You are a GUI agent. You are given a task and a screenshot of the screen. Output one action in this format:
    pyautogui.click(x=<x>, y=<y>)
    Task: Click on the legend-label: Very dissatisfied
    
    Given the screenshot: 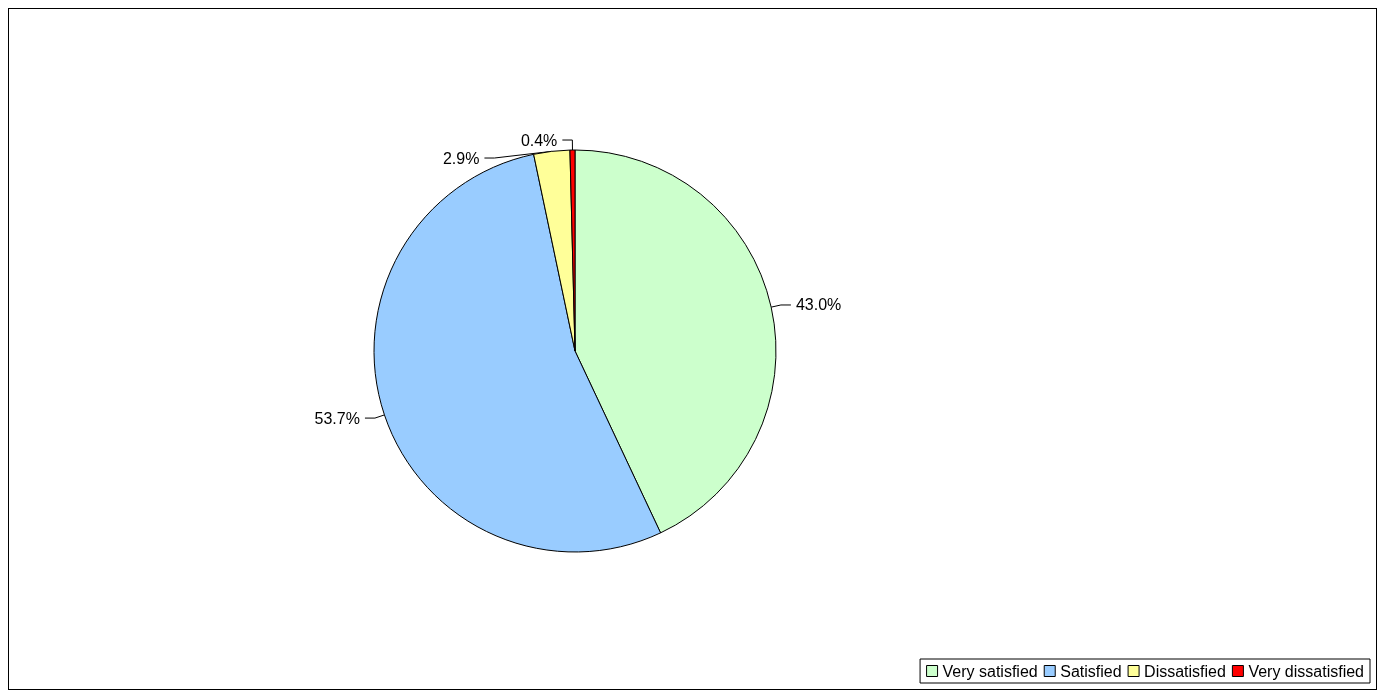 What is the action you would take?
    pyautogui.click(x=1306, y=671)
    